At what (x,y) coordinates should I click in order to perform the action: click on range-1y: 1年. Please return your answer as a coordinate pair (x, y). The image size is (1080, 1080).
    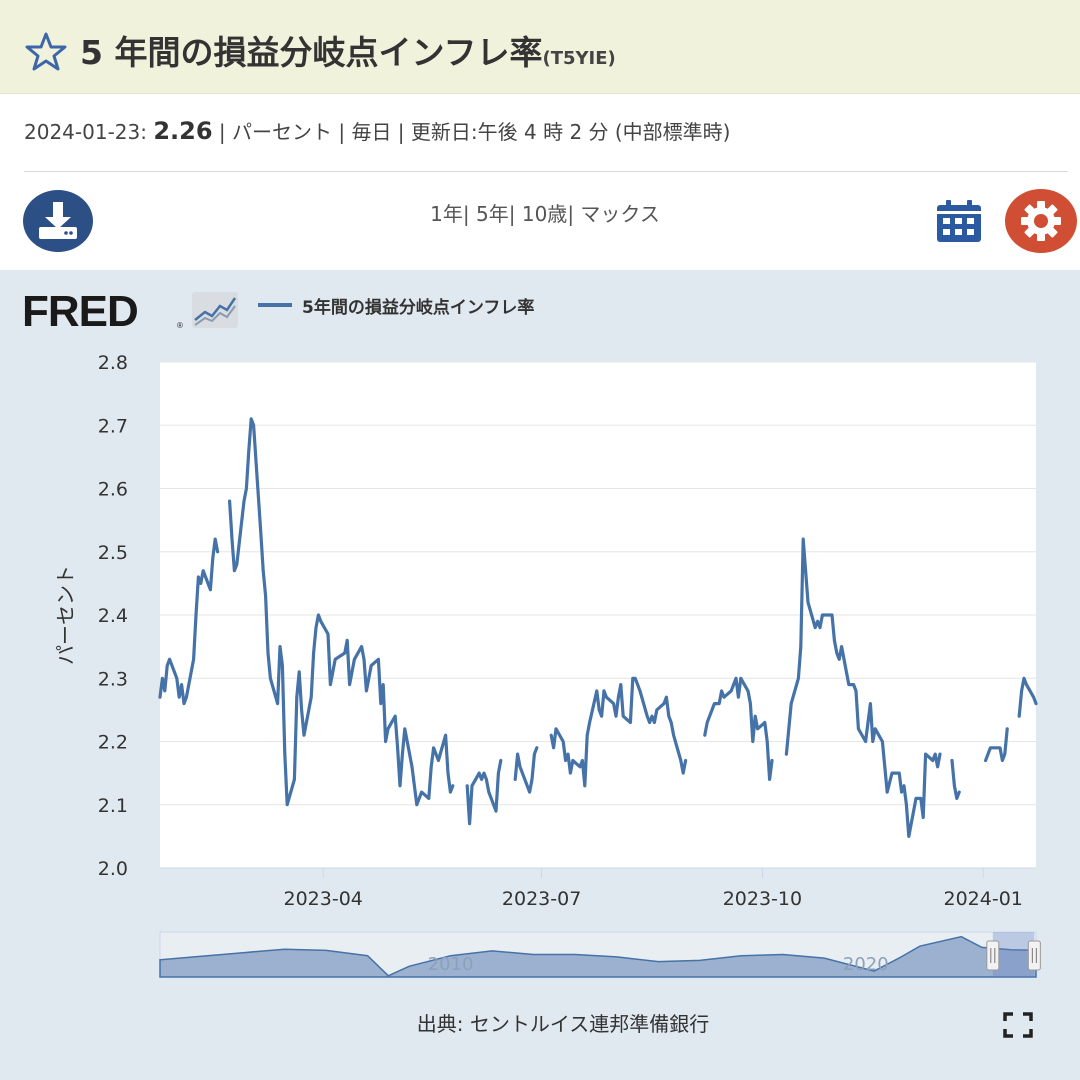
    Looking at the image, I should click on (446, 214).